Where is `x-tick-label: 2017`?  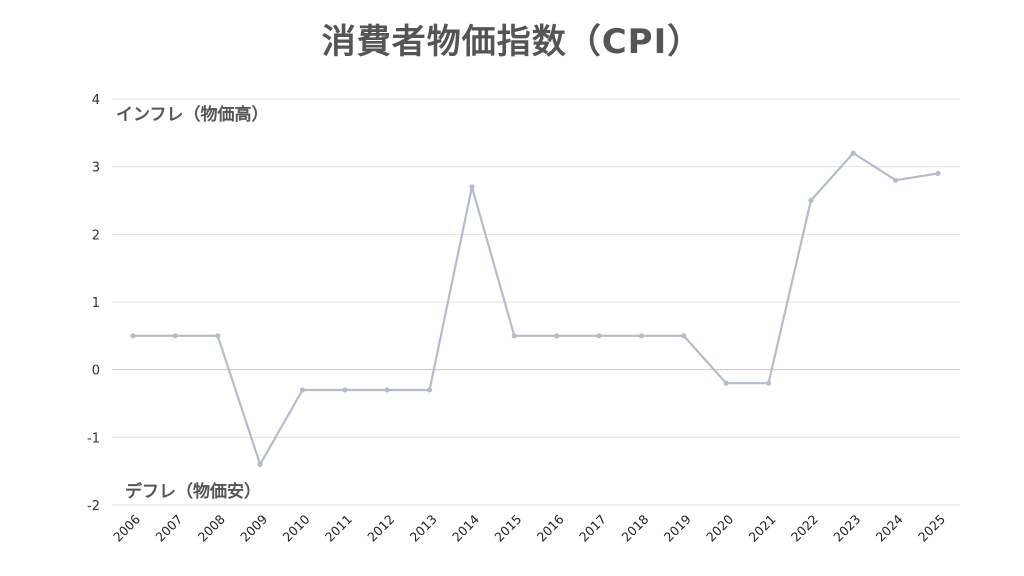 x-tick-label: 2017 is located at coordinates (592, 528).